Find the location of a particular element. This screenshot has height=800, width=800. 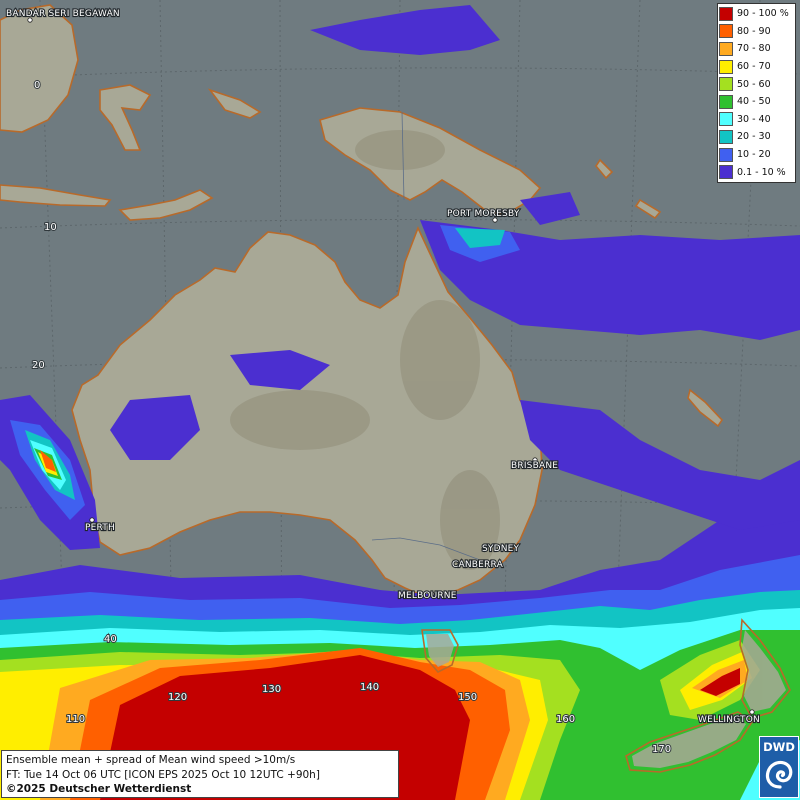

lon-label-140: 140 is located at coordinates (369, 687).